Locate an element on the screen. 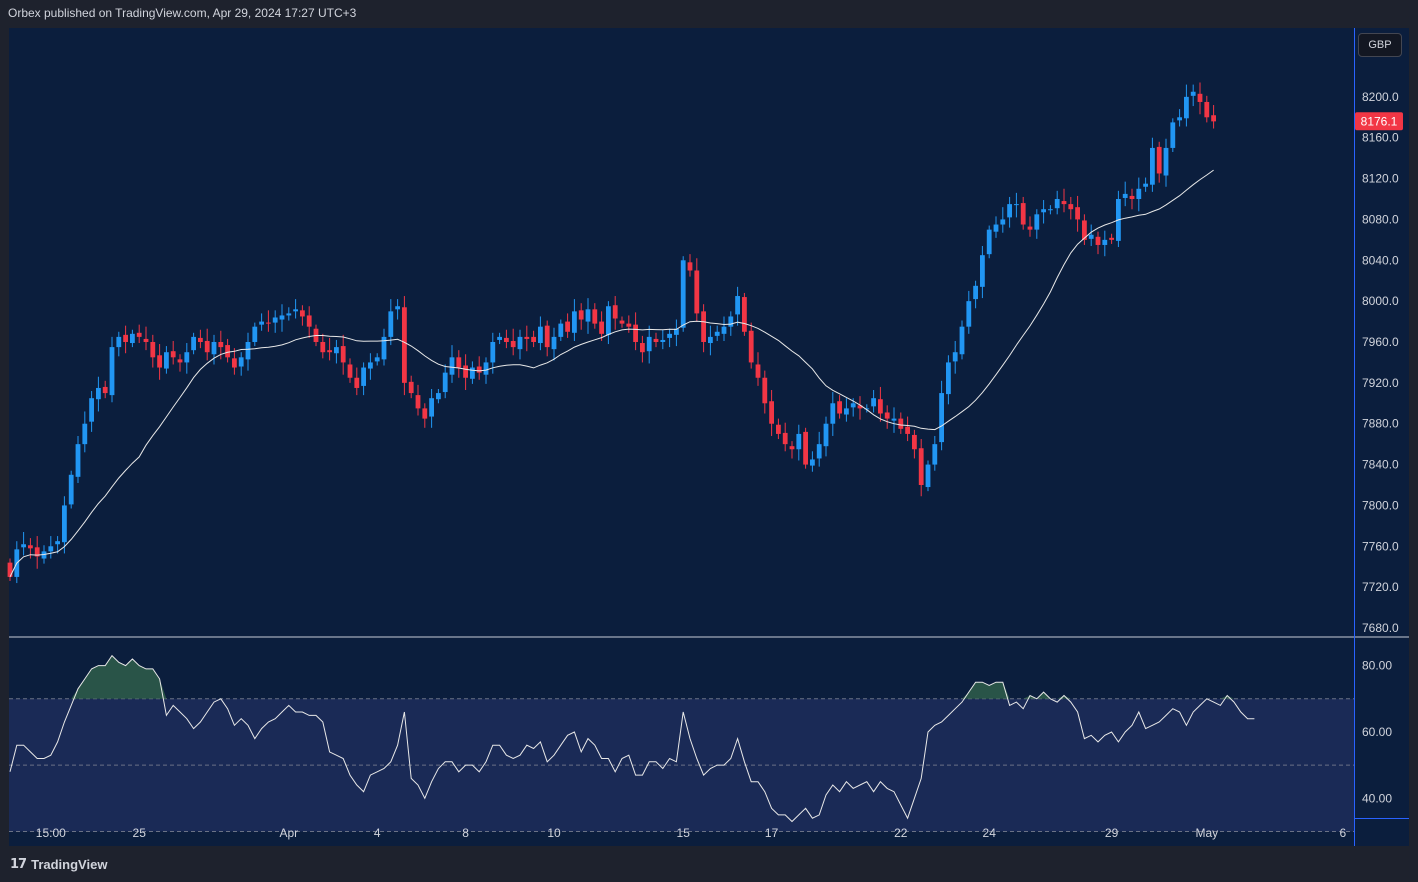  time-tick-label: 17 is located at coordinates (772, 833).